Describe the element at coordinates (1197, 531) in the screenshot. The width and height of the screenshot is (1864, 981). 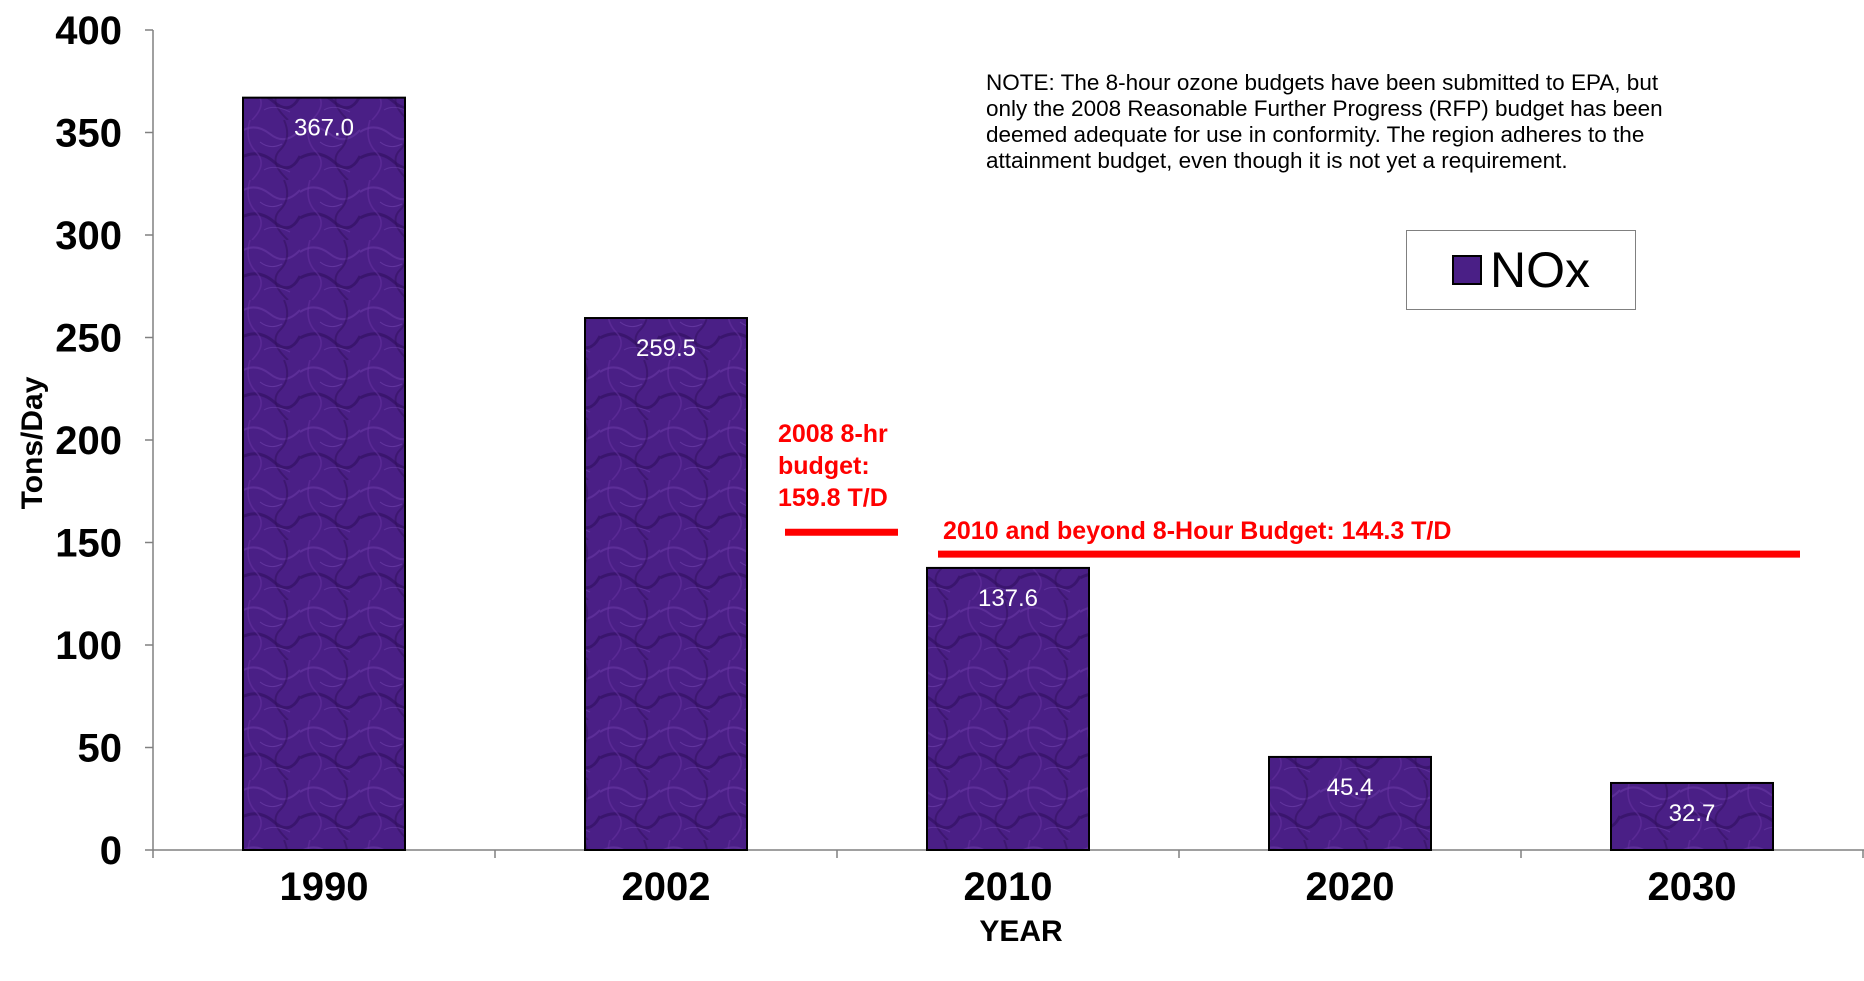
I see `budget-label-2010: 2010 and beyond 8-Hour Budget: 144.3 T/D` at that location.